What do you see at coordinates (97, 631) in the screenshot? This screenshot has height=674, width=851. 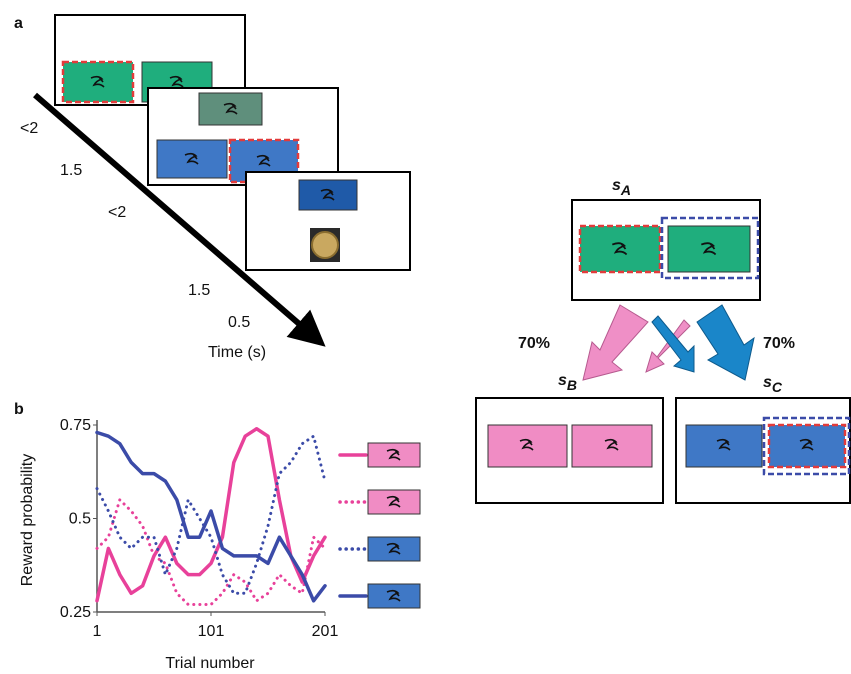 I see `x-tick-label: 1` at bounding box center [97, 631].